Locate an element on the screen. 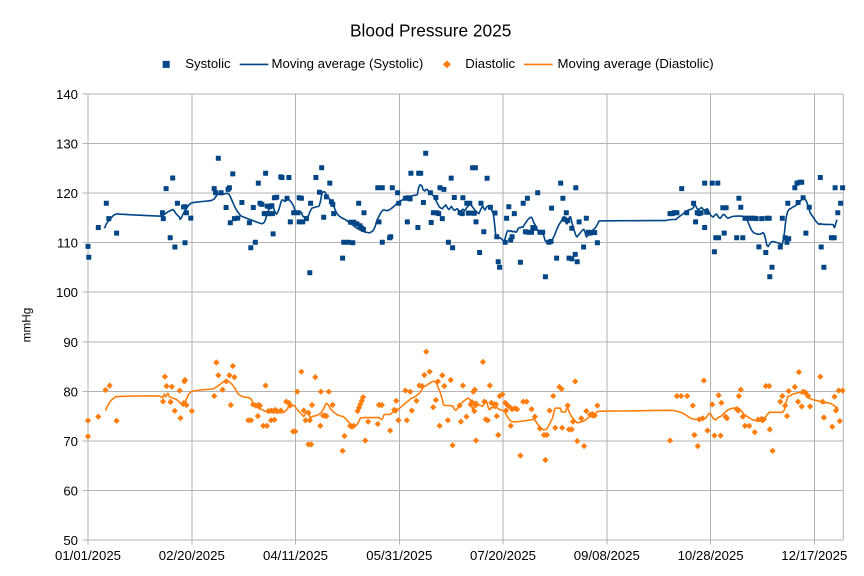 This screenshot has width=864, height=576. svg-text: Moving average (Systolic) is located at coordinates (348, 63).